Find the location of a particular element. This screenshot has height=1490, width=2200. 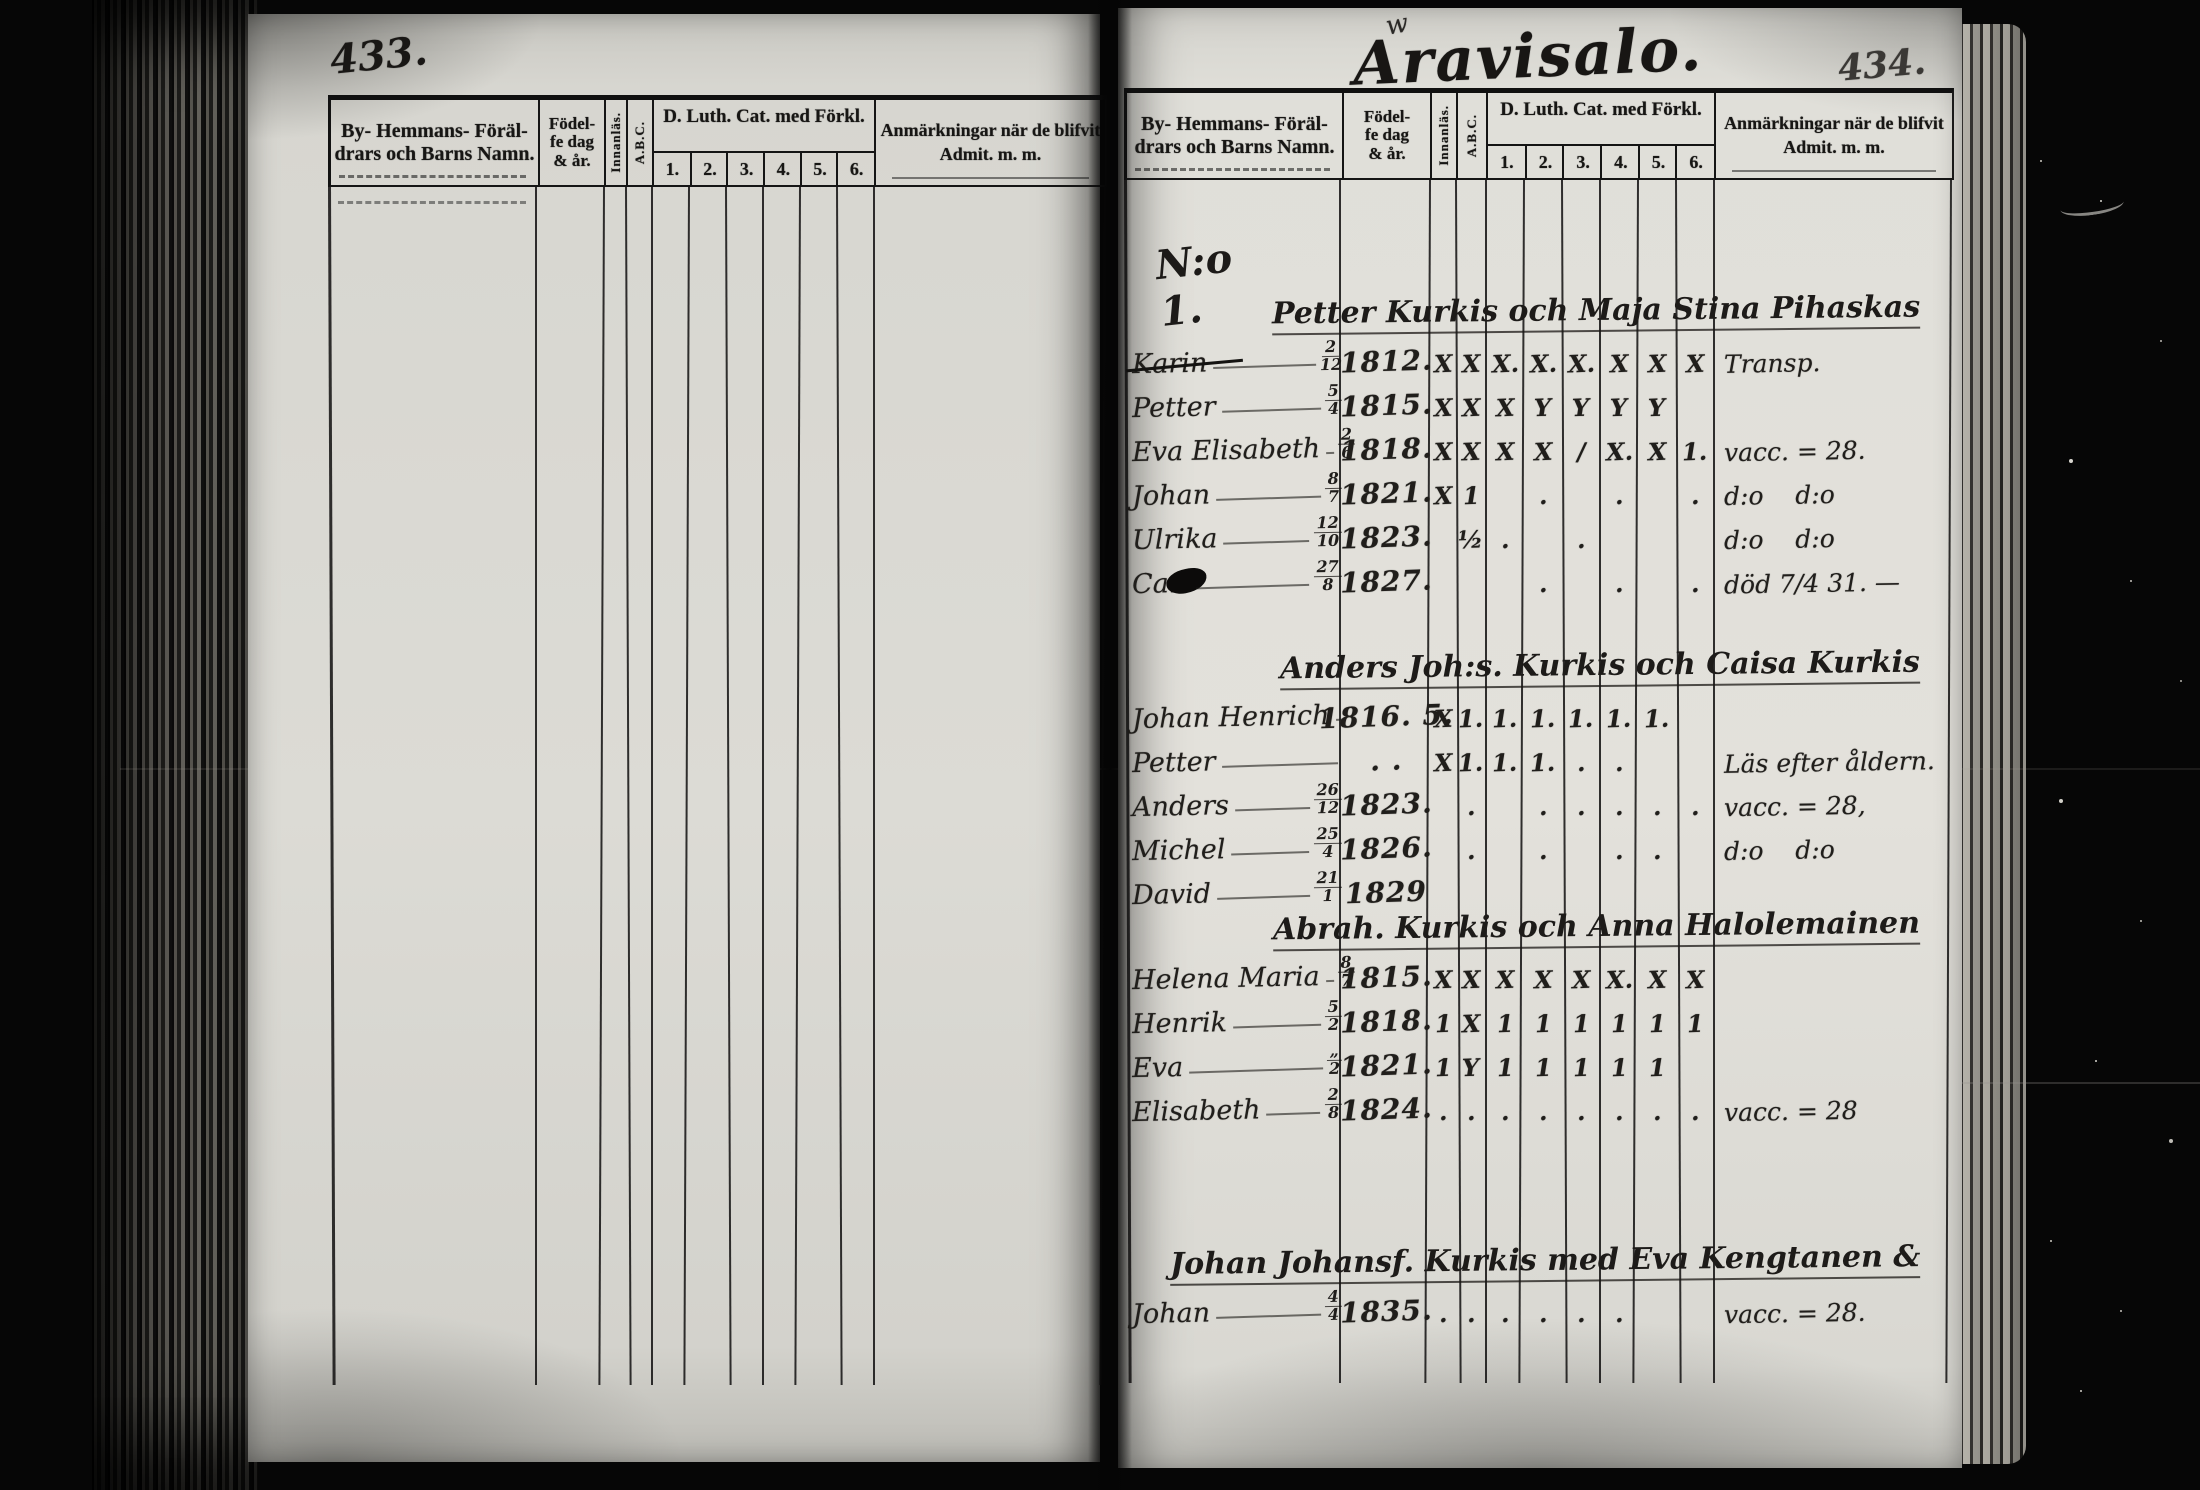

birth-year: 1827. is located at coordinates (1386, 581).